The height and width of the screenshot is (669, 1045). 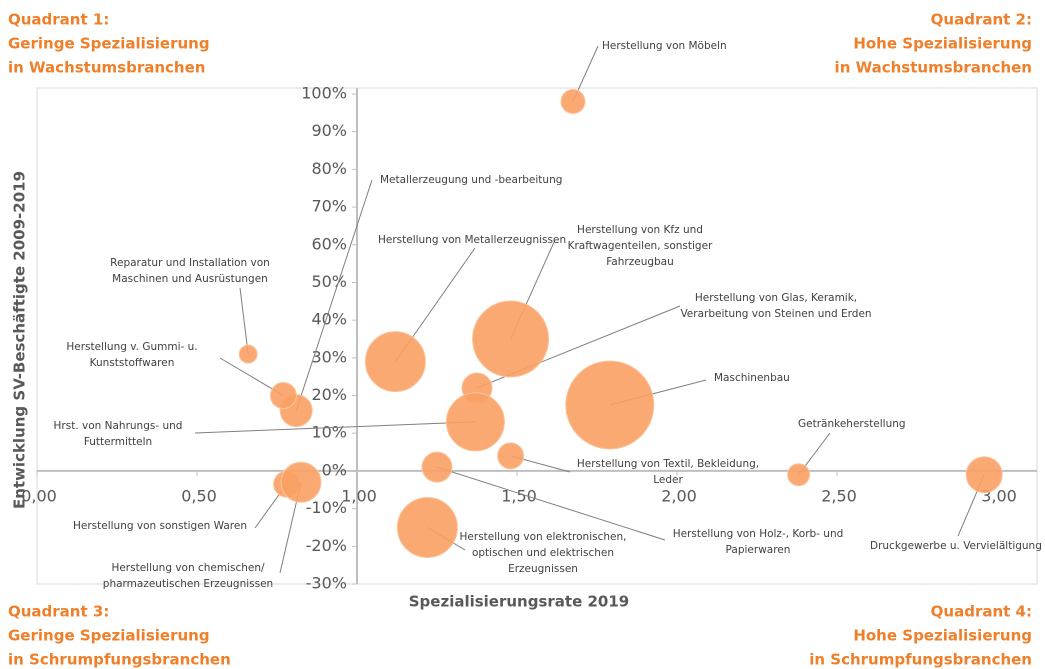 I want to click on y-tick-label: 20%, so click(x=329, y=394).